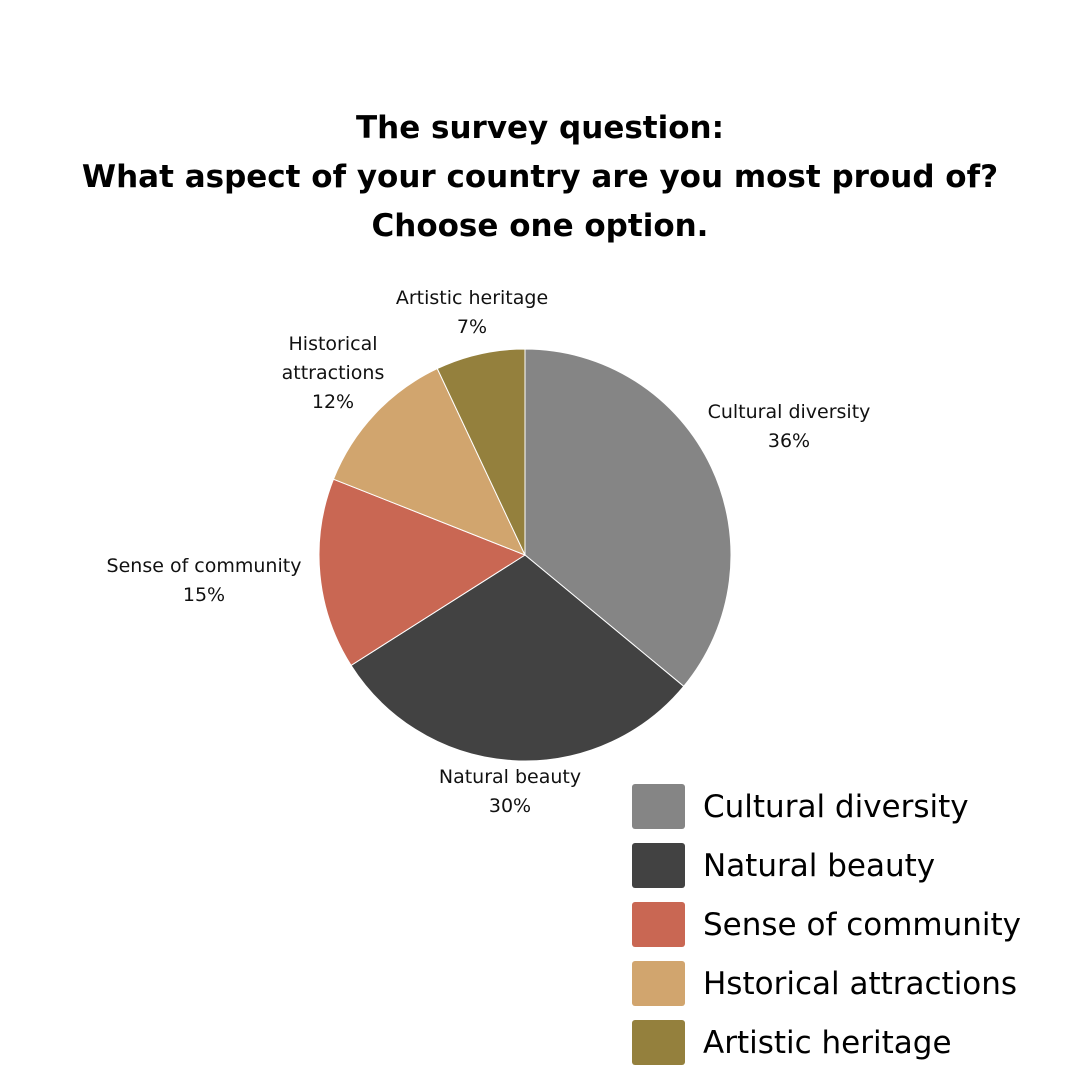  I want to click on legend-item: Sense of community, so click(826, 924).